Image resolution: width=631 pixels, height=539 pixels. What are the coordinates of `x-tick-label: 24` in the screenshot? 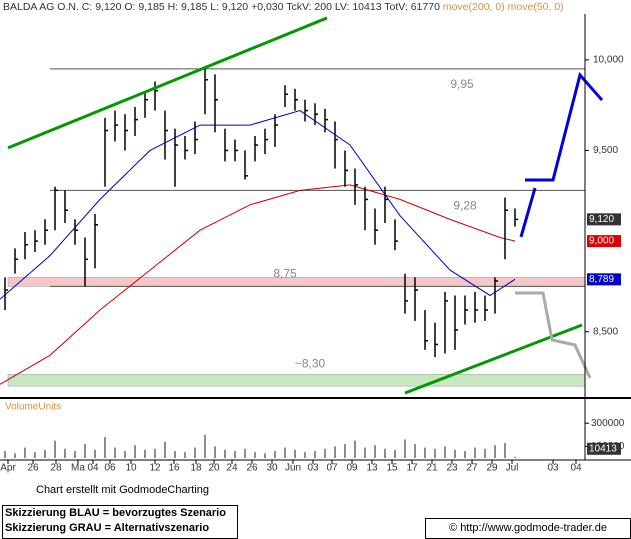 It's located at (232, 468).